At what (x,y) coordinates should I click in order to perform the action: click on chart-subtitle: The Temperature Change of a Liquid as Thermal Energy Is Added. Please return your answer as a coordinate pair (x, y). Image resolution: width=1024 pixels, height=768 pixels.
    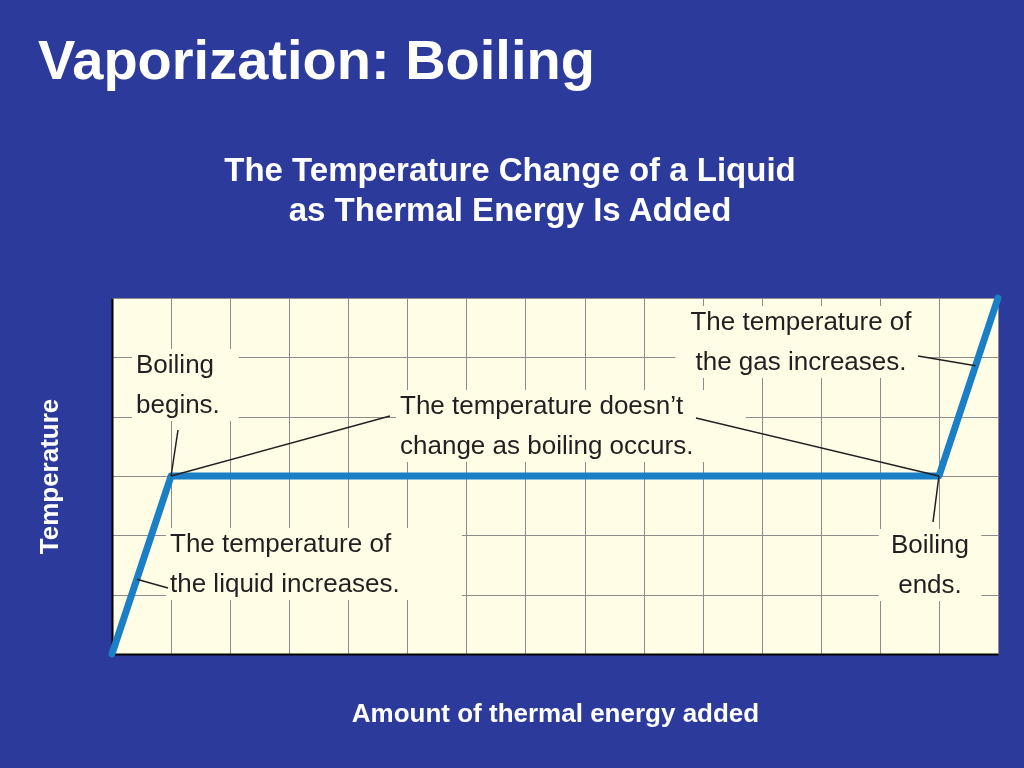
    Looking at the image, I should click on (510, 189).